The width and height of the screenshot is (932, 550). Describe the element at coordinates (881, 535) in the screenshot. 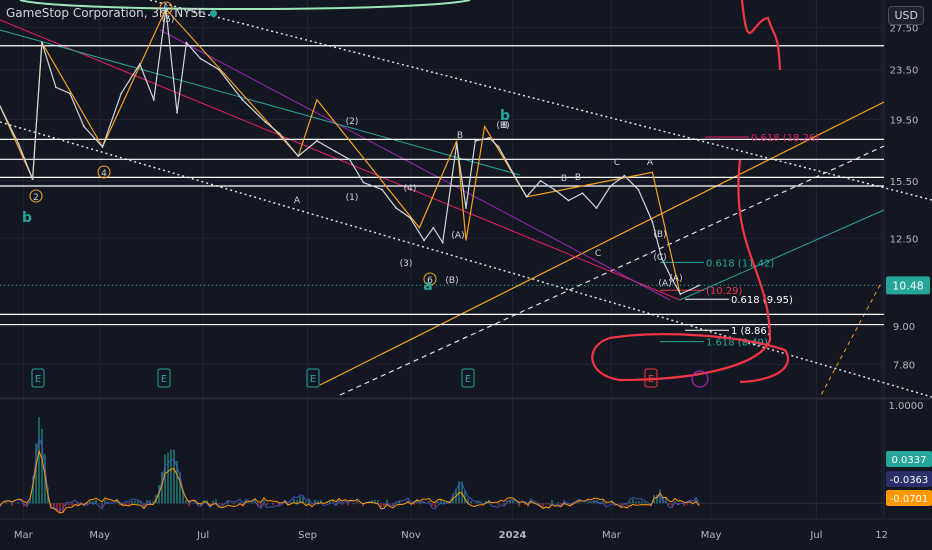

I see `time-axis-label: 12` at that location.